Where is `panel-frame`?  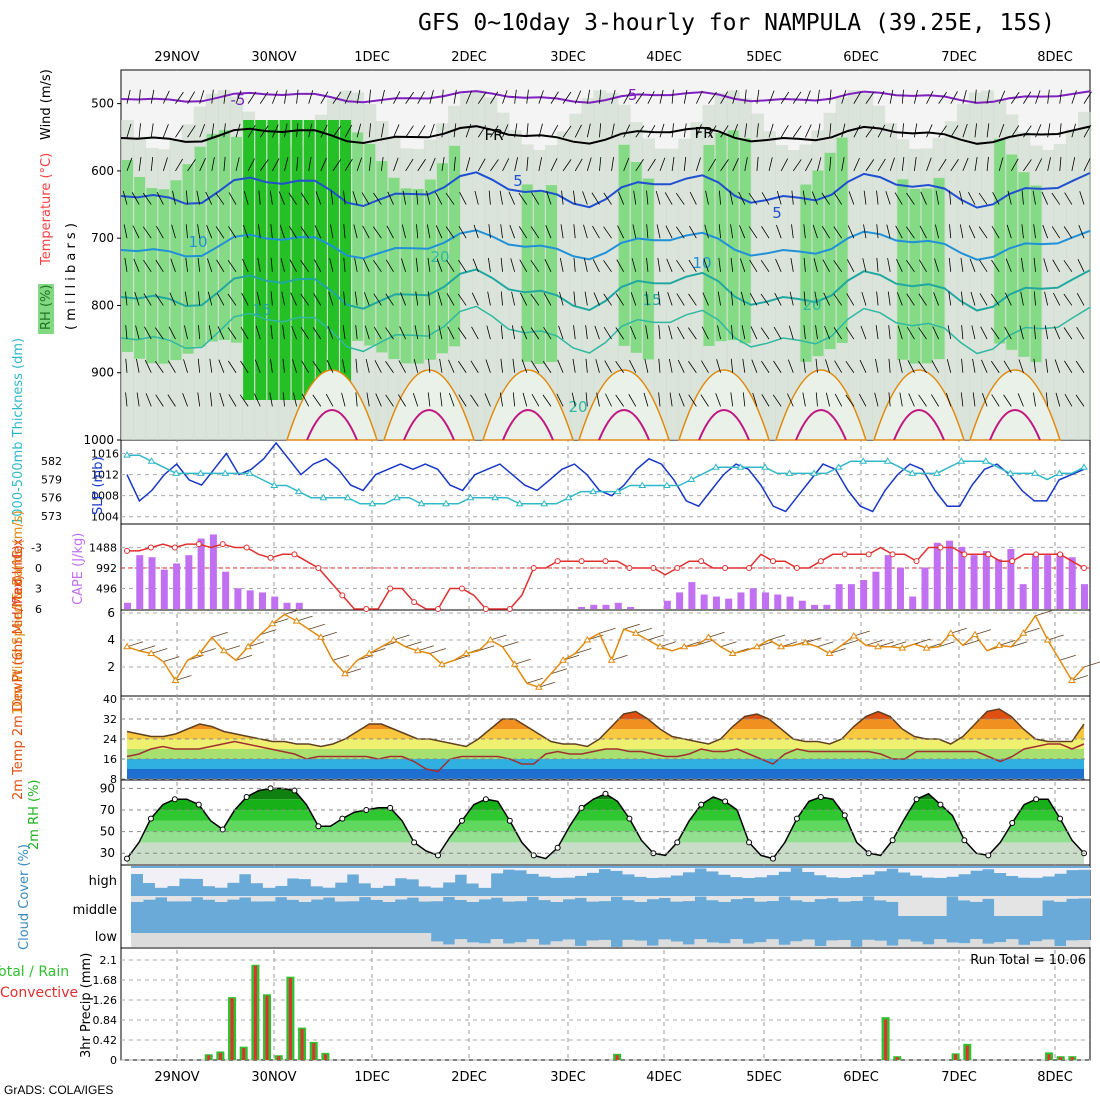
panel-frame is located at coordinates (605, 567).